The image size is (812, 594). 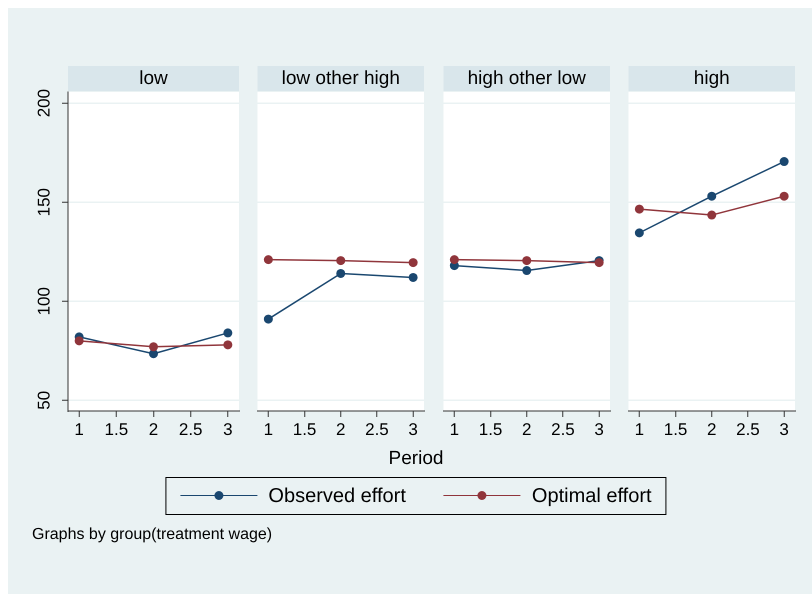 What do you see at coordinates (712, 79) in the screenshot?
I see `chart-title: high` at bounding box center [712, 79].